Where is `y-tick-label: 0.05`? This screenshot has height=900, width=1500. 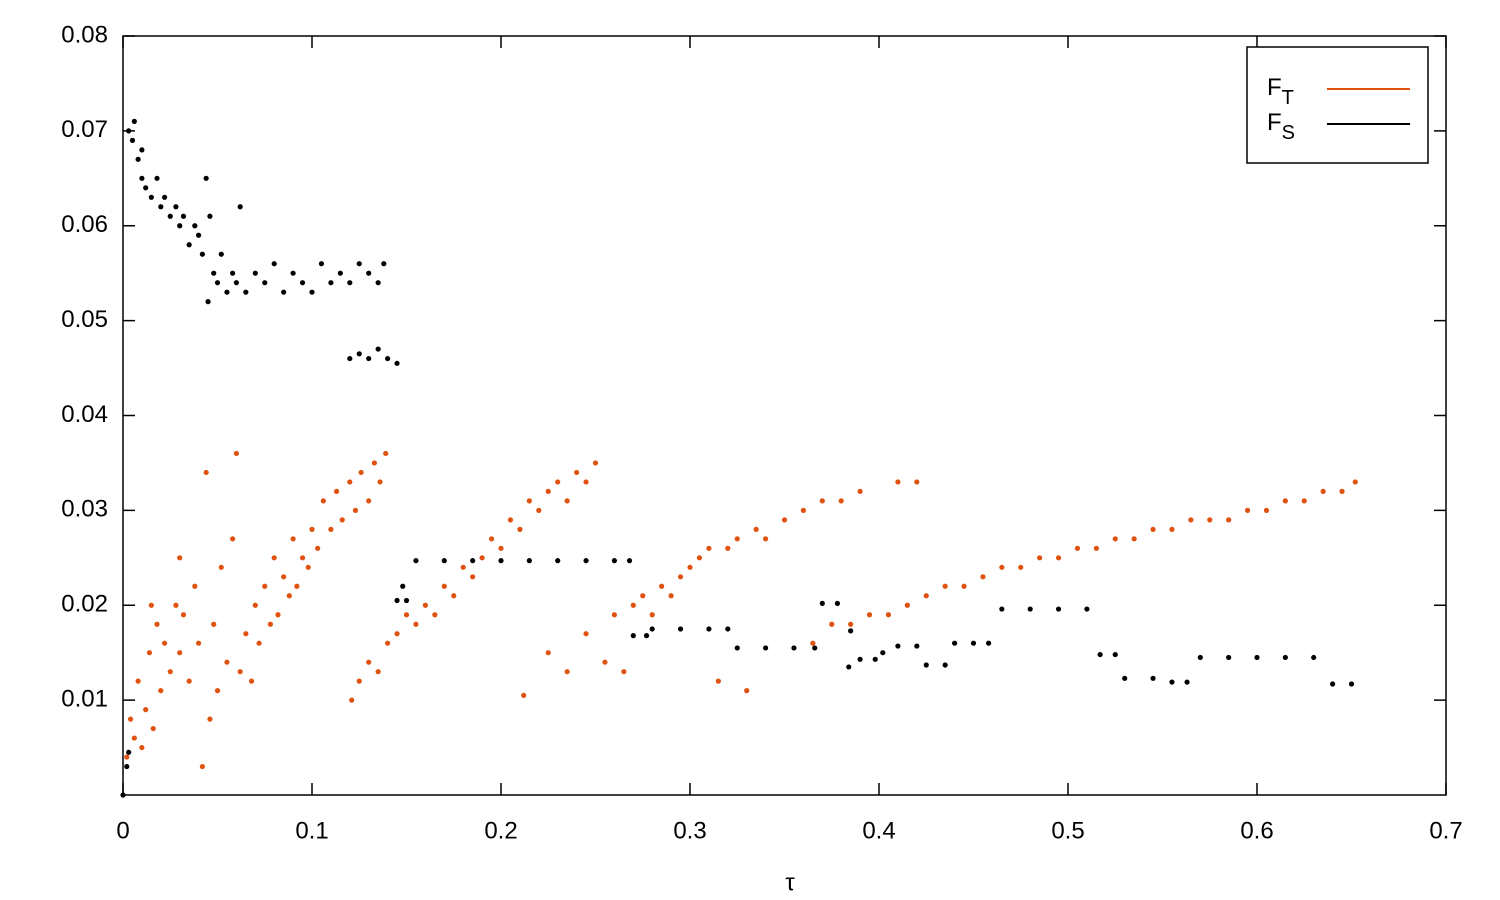 y-tick-label: 0.05 is located at coordinates (84, 319).